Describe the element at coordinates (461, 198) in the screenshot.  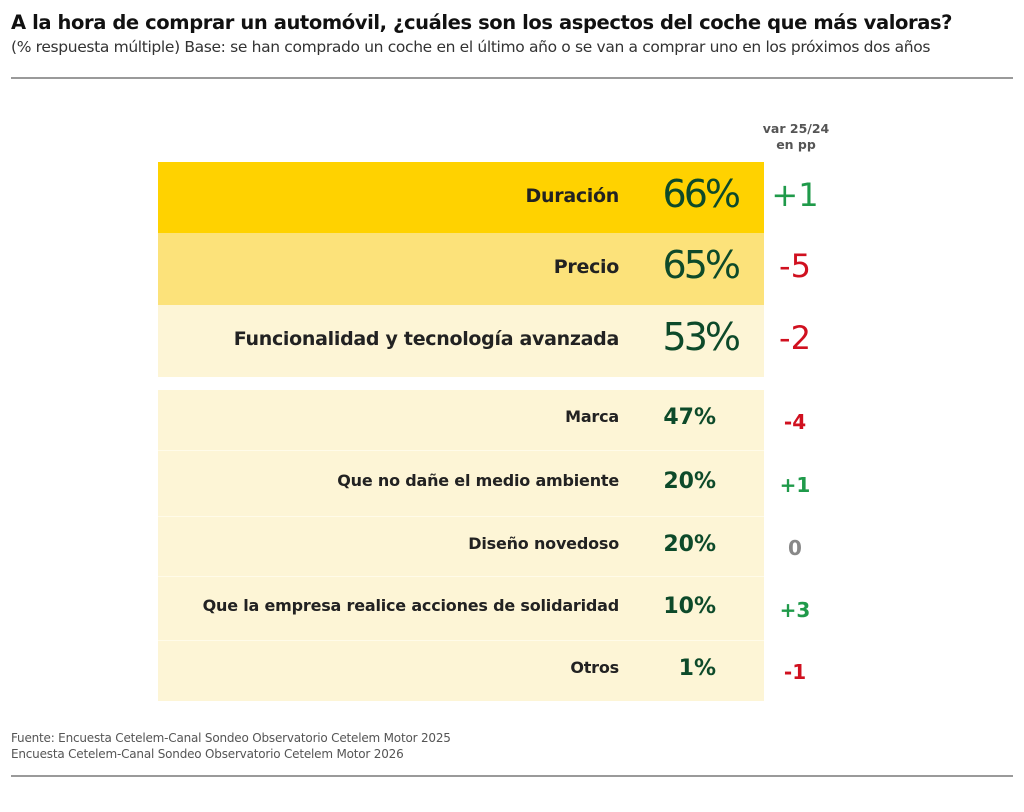
I see `table-row: Duración 66%` at that location.